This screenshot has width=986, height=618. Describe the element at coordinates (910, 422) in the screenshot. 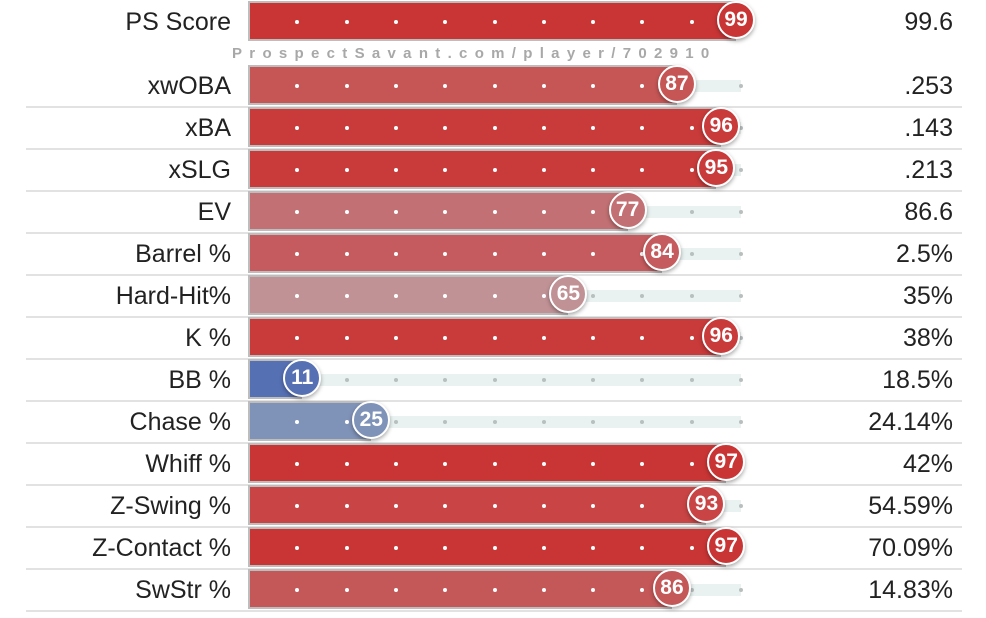

I see `stat-value: 24.14%` at that location.